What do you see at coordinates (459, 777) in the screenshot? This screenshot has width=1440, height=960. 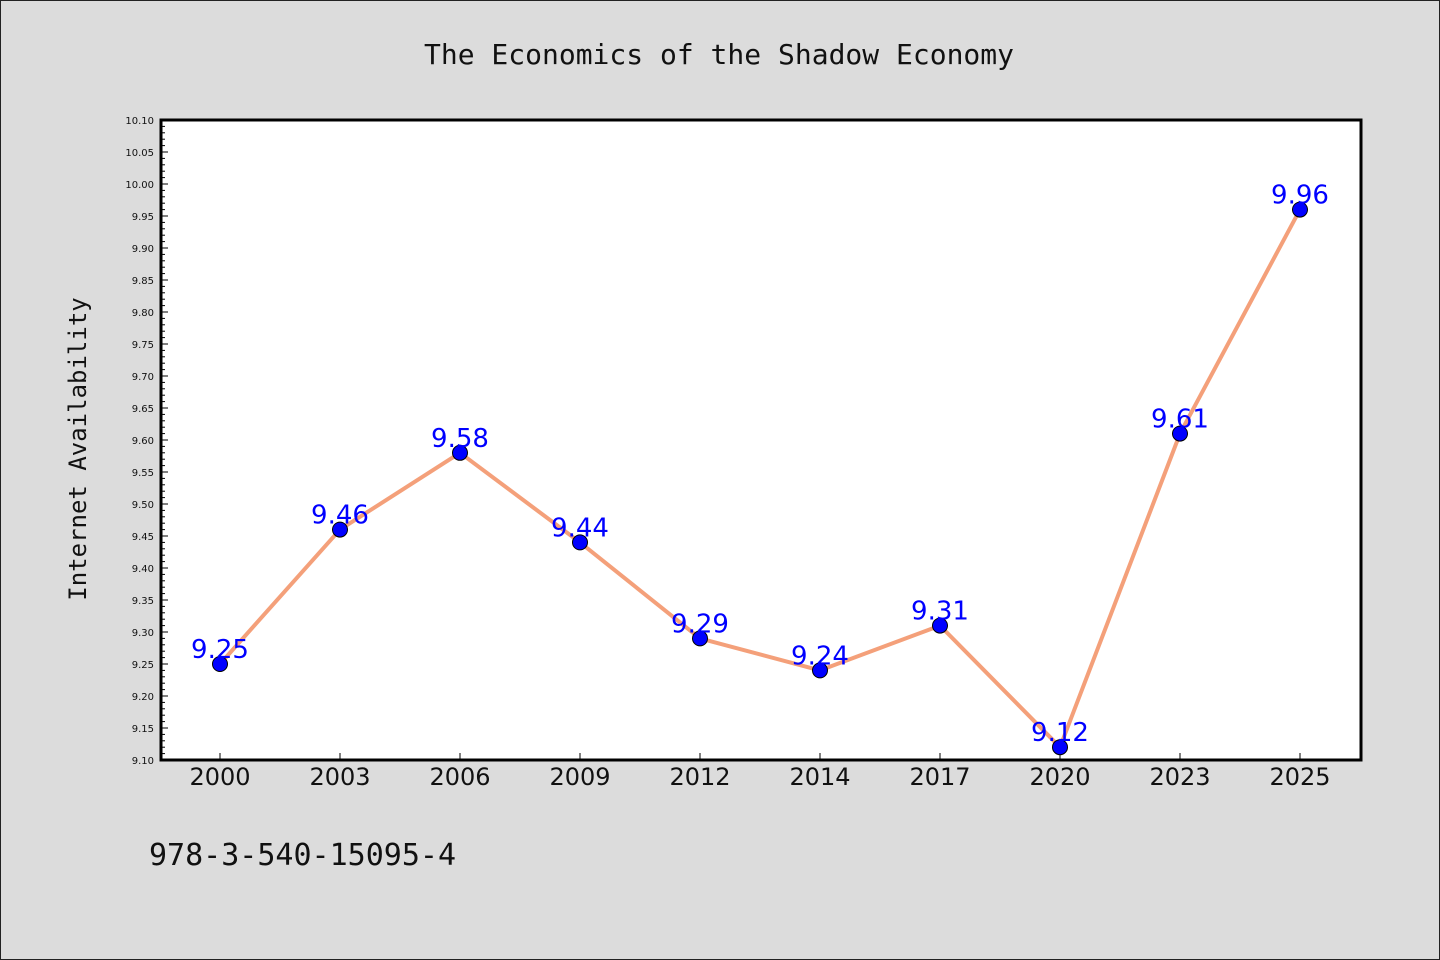 I see `x-tick-label: 2006` at bounding box center [459, 777].